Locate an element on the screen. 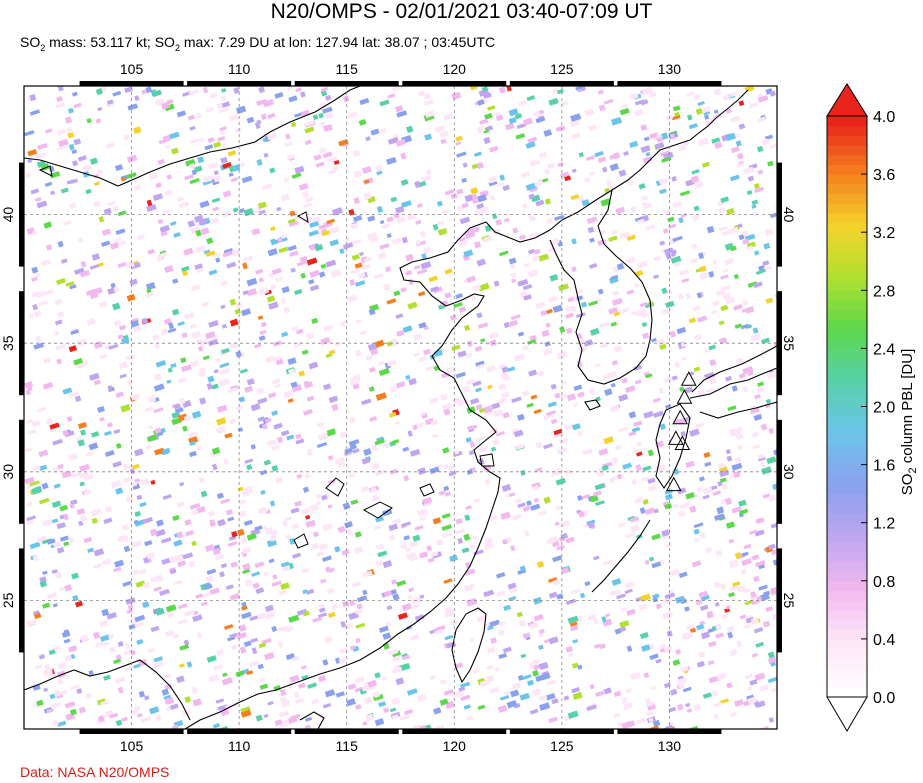 The width and height of the screenshot is (923, 783). lon-tick-label: 130 is located at coordinates (670, 69).